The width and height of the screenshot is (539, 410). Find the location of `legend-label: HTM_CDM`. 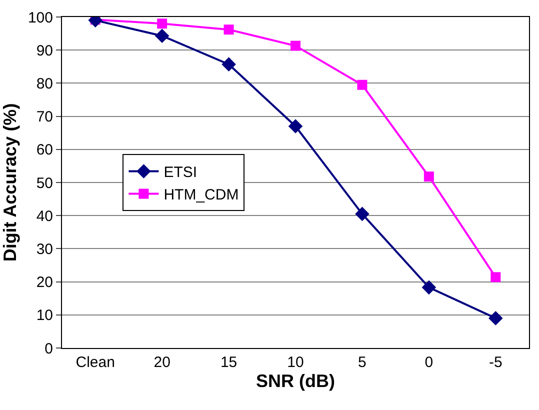

legend-label: HTM_CDM is located at coordinates (201, 195).